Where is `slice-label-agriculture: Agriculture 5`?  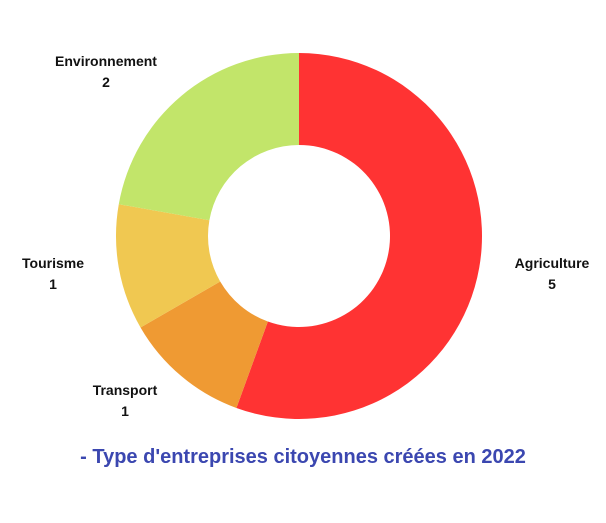
slice-label-agriculture: Agriculture 5 is located at coordinates (552, 274).